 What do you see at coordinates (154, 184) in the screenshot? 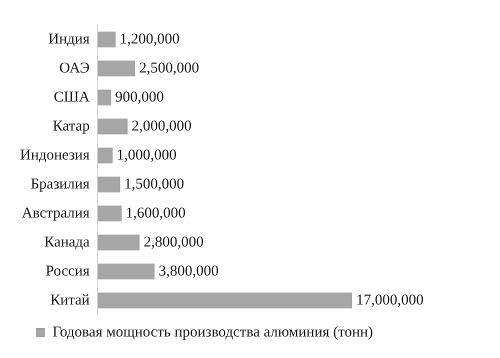
I see `data-label: 1,500,000` at bounding box center [154, 184].